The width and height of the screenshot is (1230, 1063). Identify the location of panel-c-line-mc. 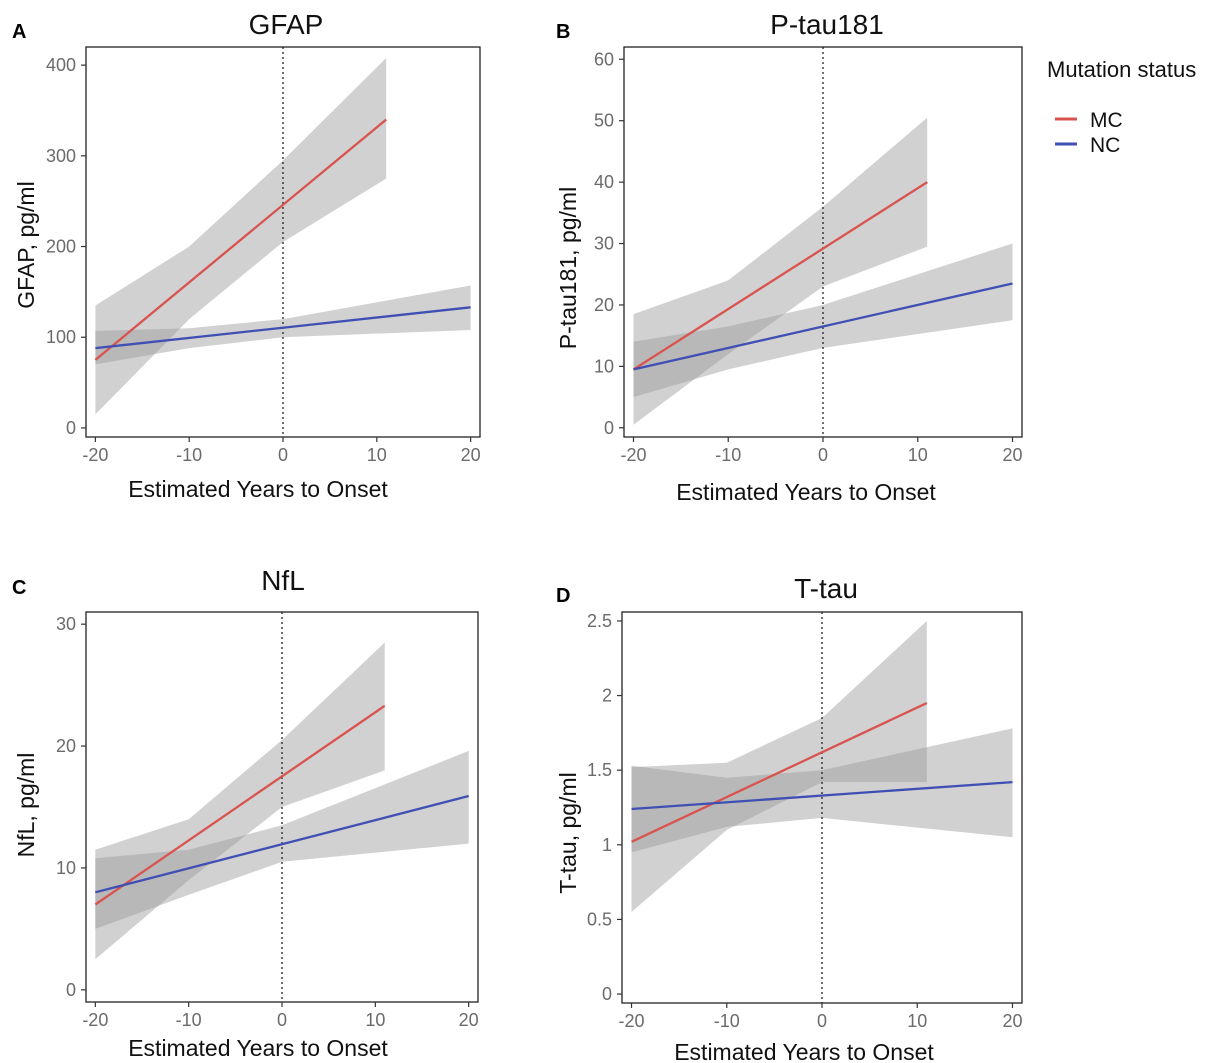
(240, 805).